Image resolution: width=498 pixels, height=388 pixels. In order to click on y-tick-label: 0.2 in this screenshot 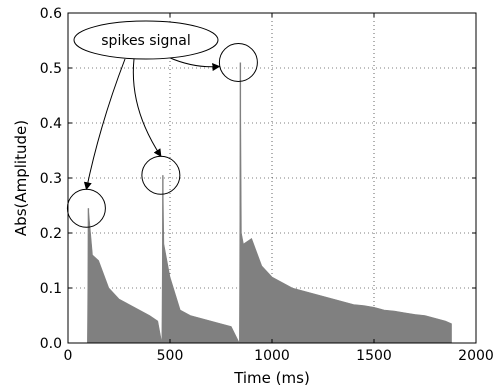, I will do `click(51, 234)`.